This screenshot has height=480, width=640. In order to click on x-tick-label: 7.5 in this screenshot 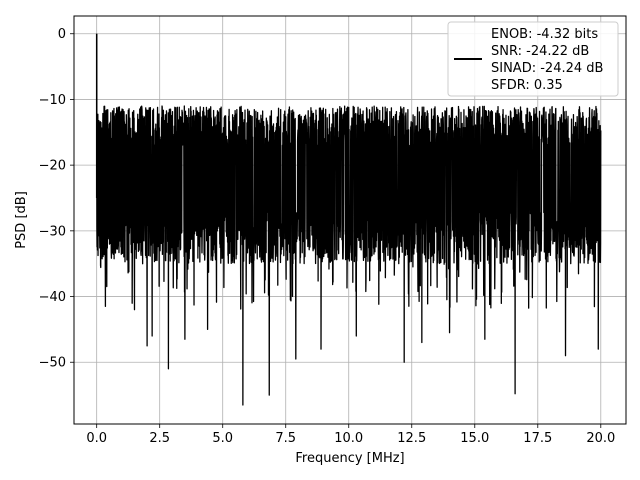, I will do `click(285, 438)`.